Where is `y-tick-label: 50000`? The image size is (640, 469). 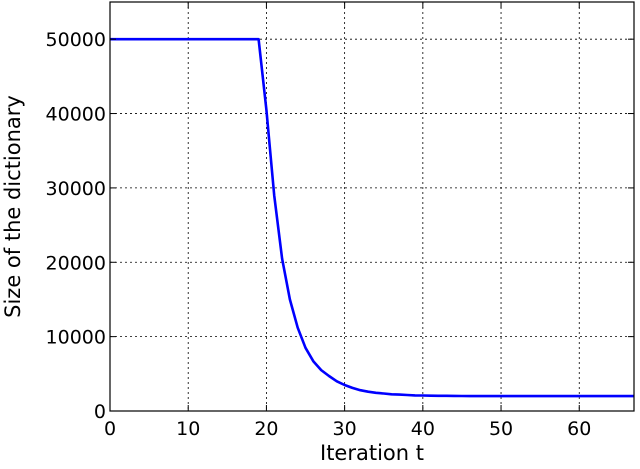
y-tick-label: 50000 is located at coordinates (76, 40).